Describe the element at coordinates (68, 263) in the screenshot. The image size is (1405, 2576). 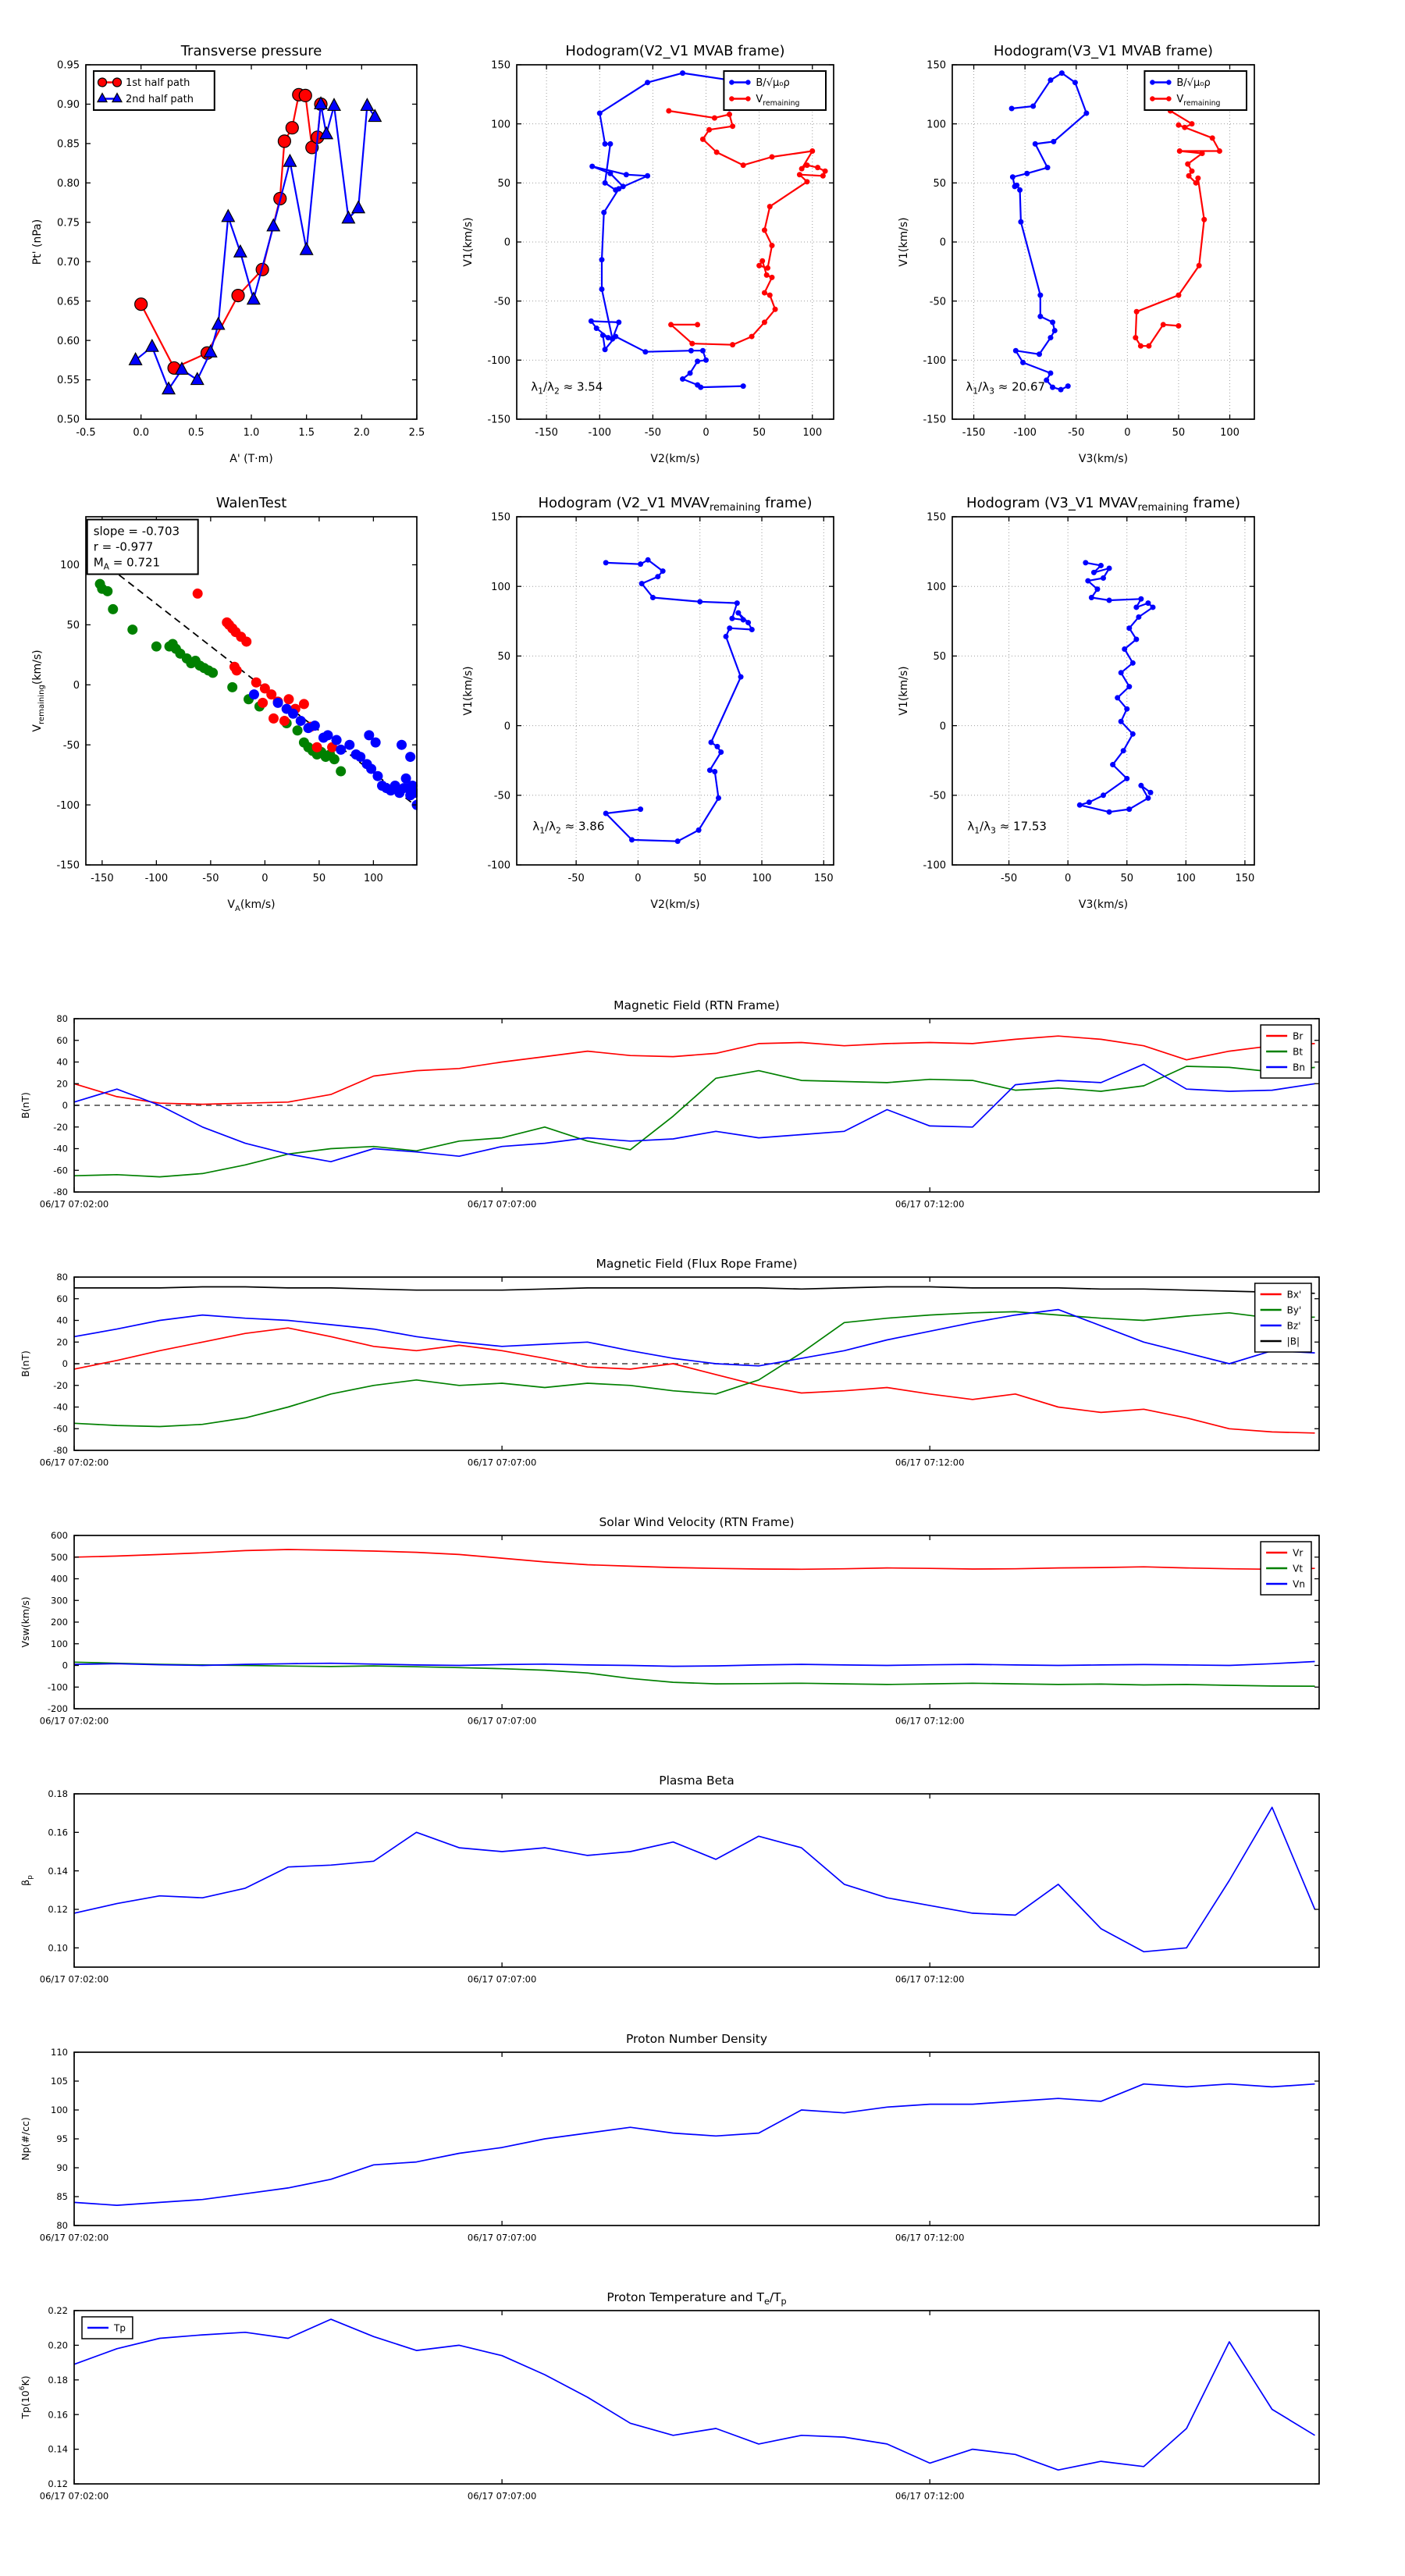
I see `svg-text: 0.70` at that location.